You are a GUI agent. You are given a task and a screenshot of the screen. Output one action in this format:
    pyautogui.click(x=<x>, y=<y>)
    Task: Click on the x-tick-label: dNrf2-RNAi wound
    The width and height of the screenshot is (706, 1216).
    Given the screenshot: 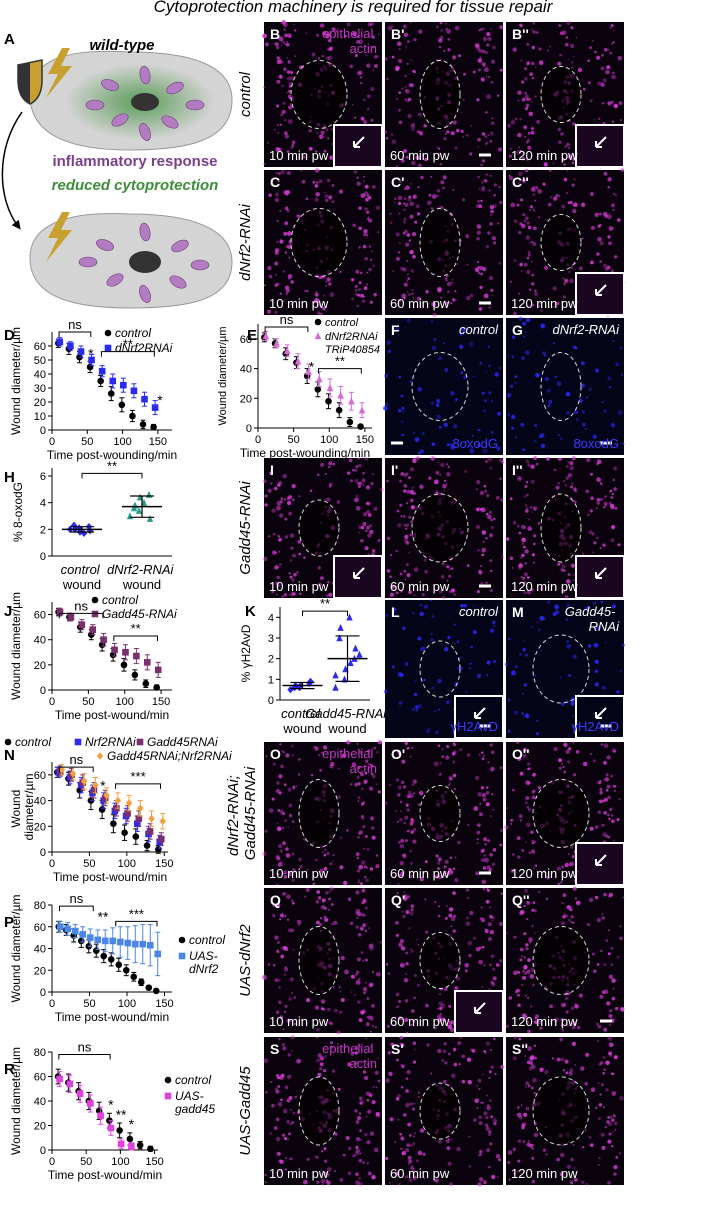 What is the action you would take?
    pyautogui.click(x=142, y=577)
    